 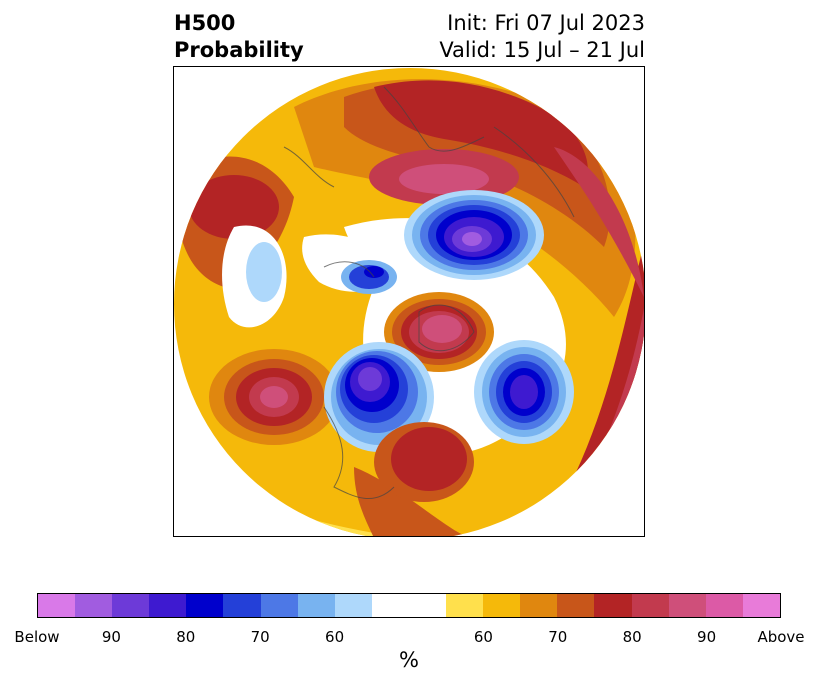 I want to click on colorbar, so click(x=409, y=605).